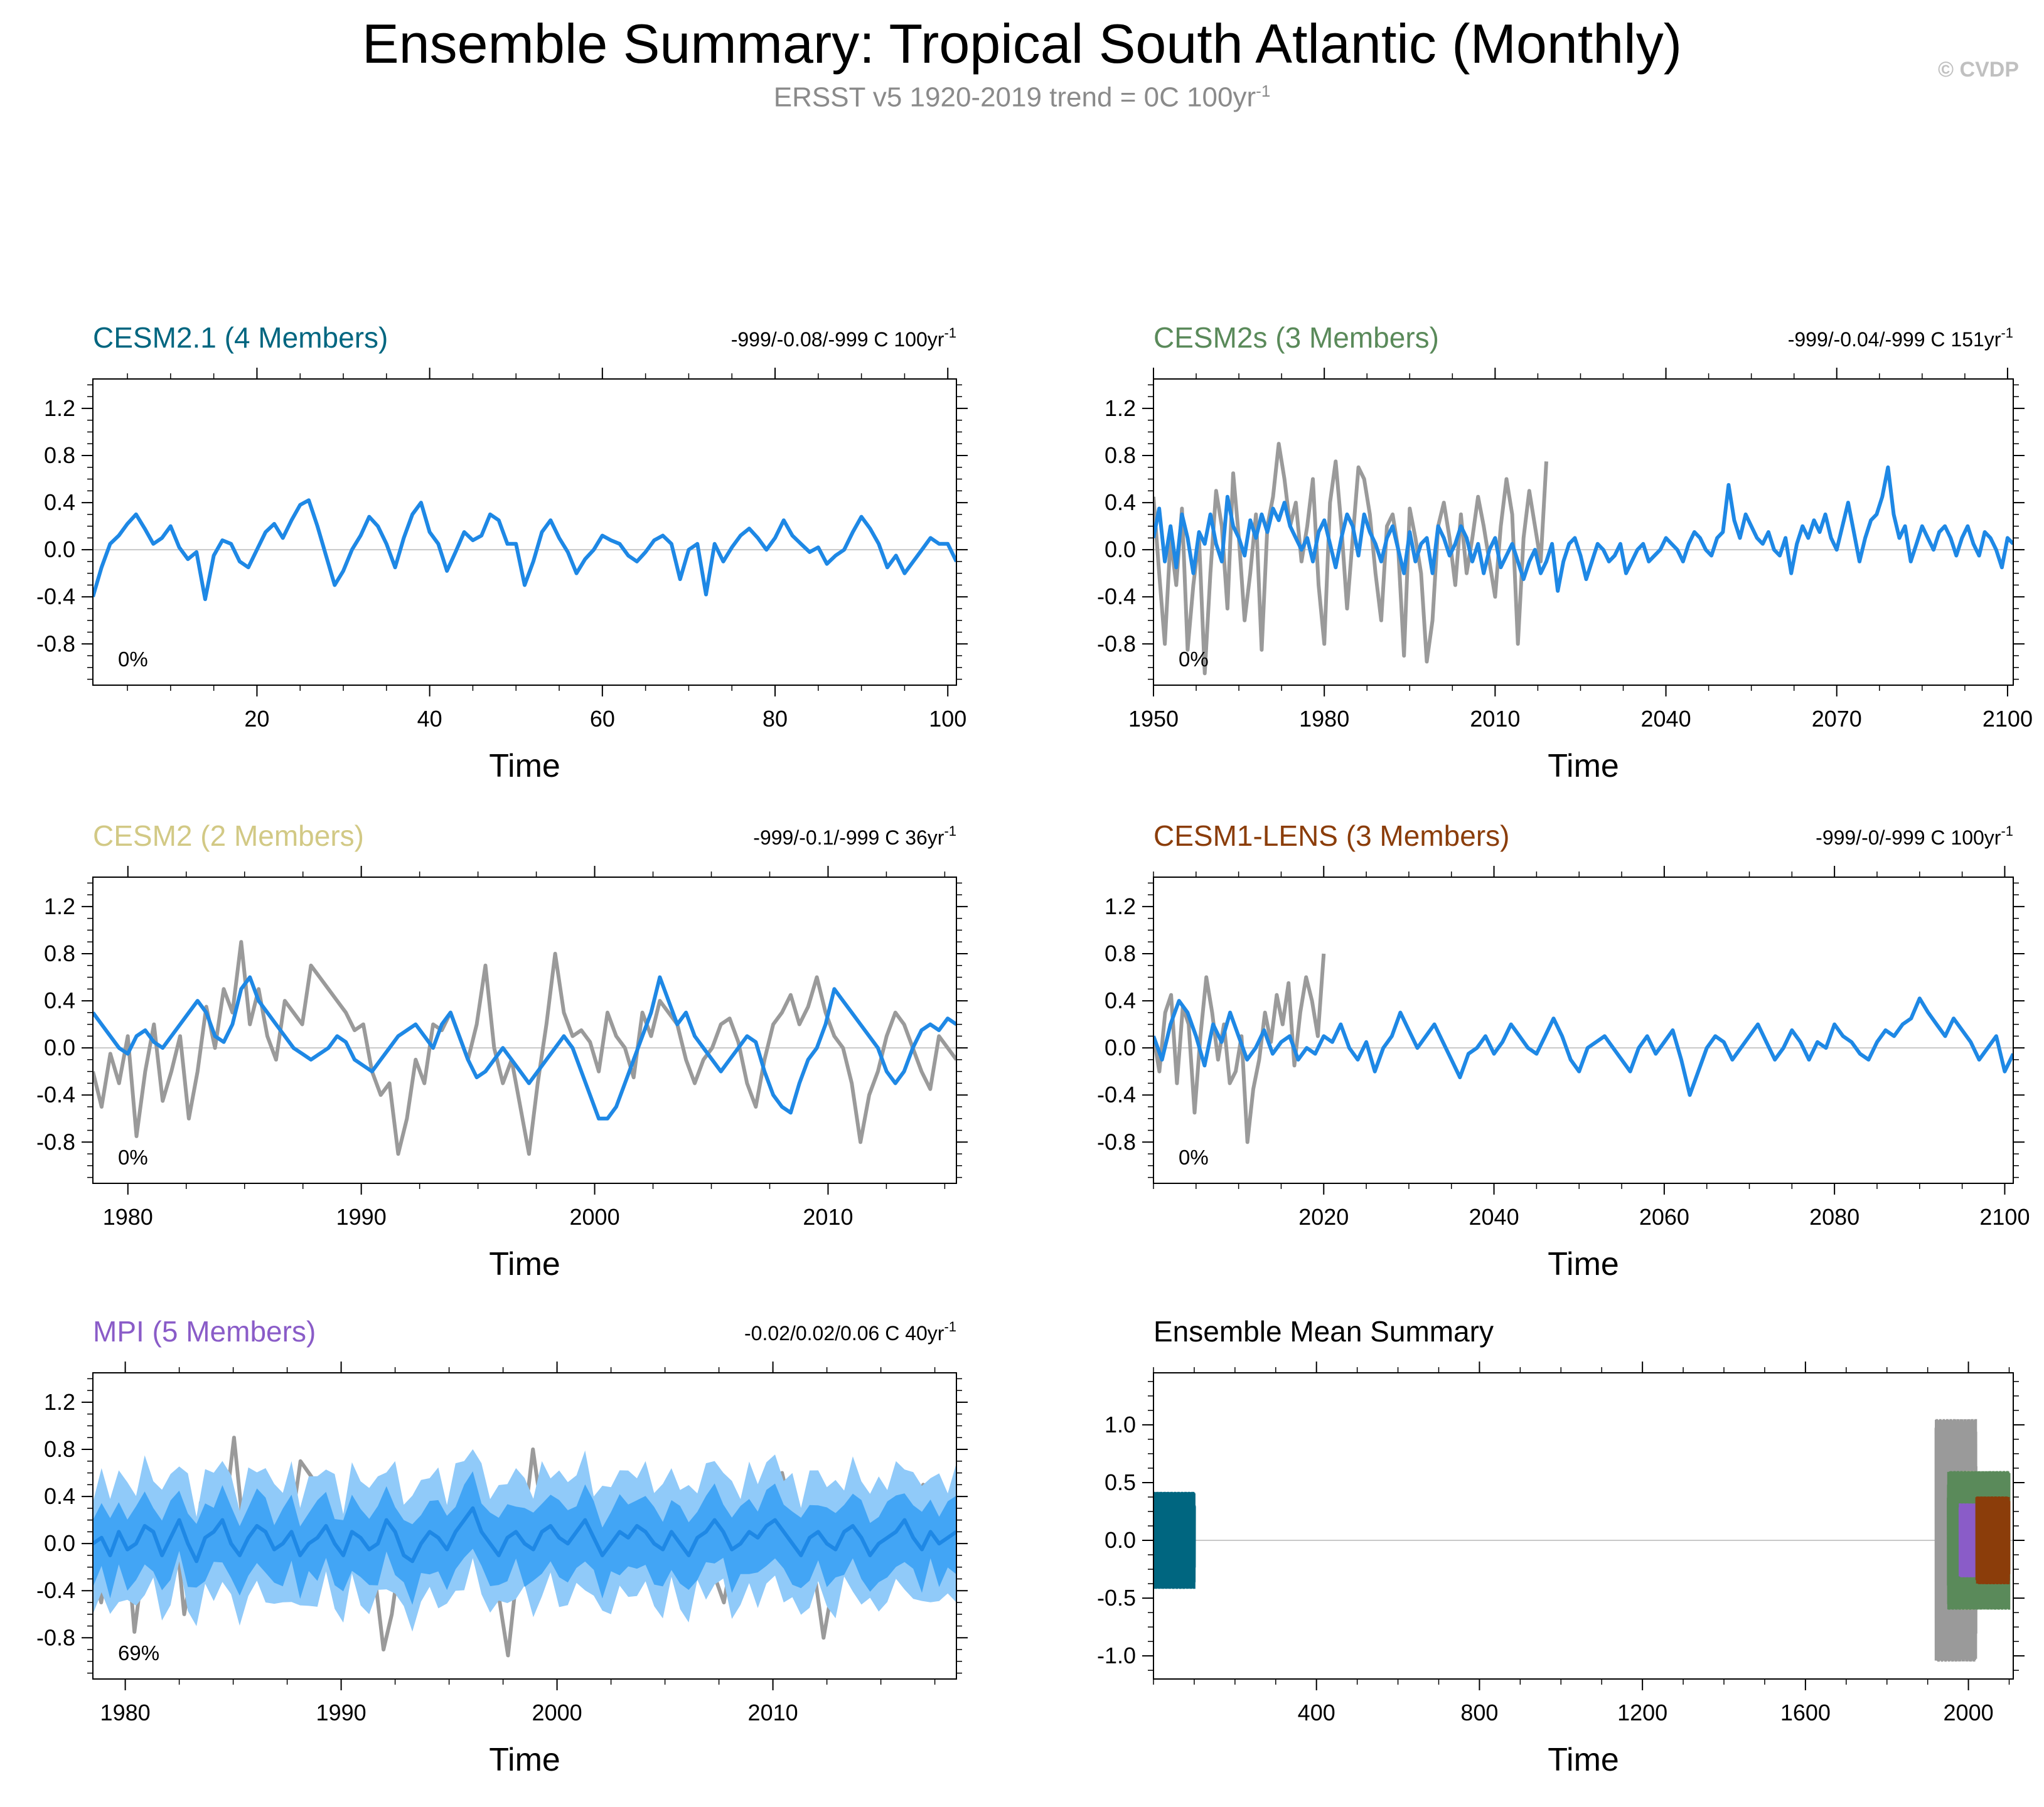 Image resolution: width=2044 pixels, height=1807 pixels. I want to click on trend-text: -999/-0.04/-999 C 151yr-1, so click(1901, 338).